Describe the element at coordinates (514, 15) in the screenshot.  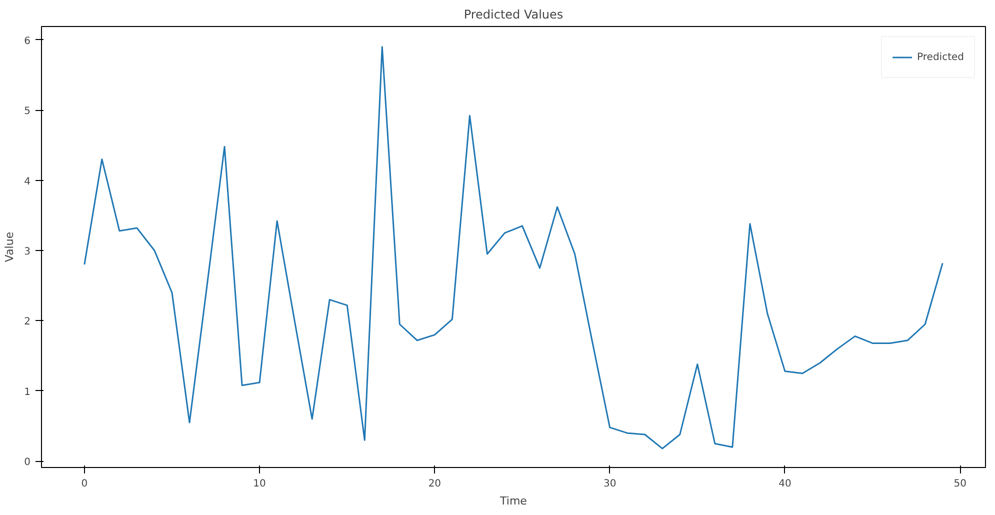
I see `chart-title: Predicted Values` at that location.